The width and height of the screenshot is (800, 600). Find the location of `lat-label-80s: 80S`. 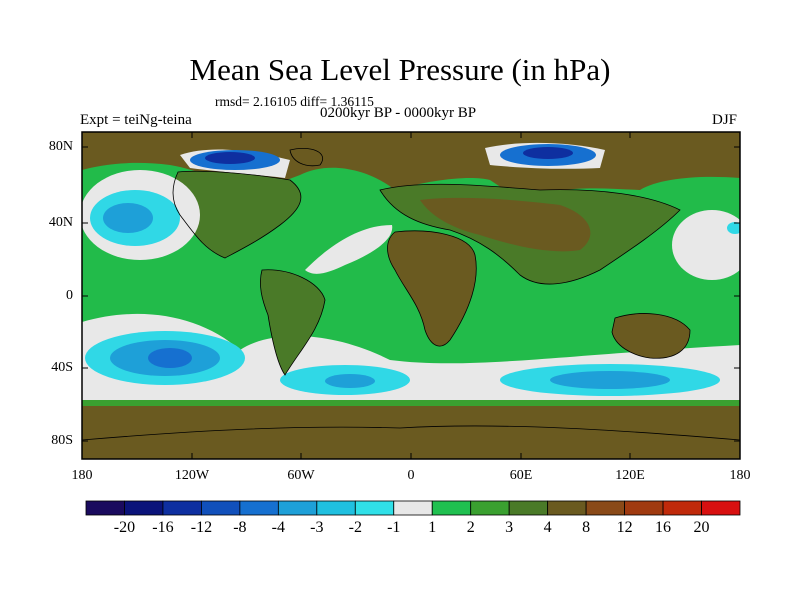

lat-label-80s: 80S is located at coordinates (62, 440).